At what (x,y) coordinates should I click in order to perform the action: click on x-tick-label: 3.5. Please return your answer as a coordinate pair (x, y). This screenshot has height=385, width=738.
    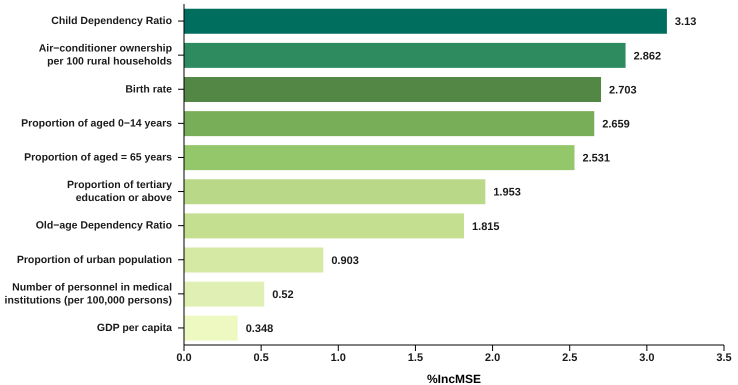
    Looking at the image, I should click on (724, 358).